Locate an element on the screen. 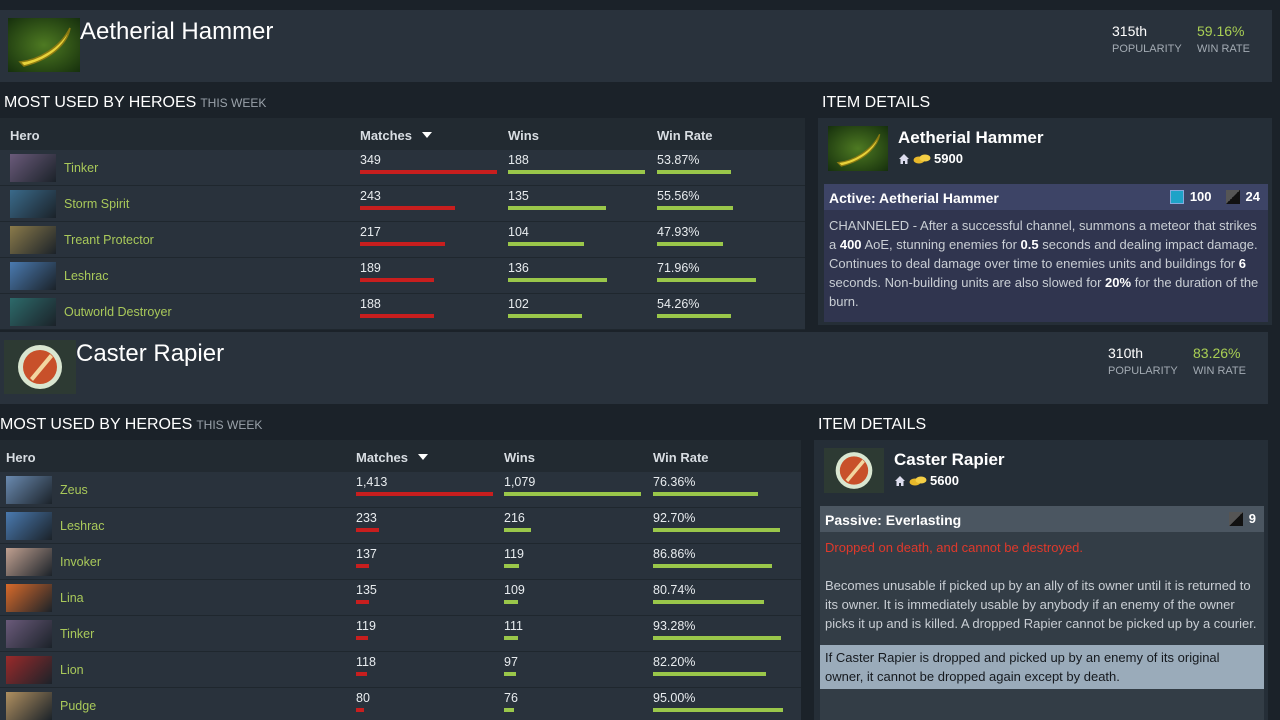 Image resolution: width=1280 pixels, height=720 pixels. popularity-label: POPULARITY is located at coordinates (1147, 49).